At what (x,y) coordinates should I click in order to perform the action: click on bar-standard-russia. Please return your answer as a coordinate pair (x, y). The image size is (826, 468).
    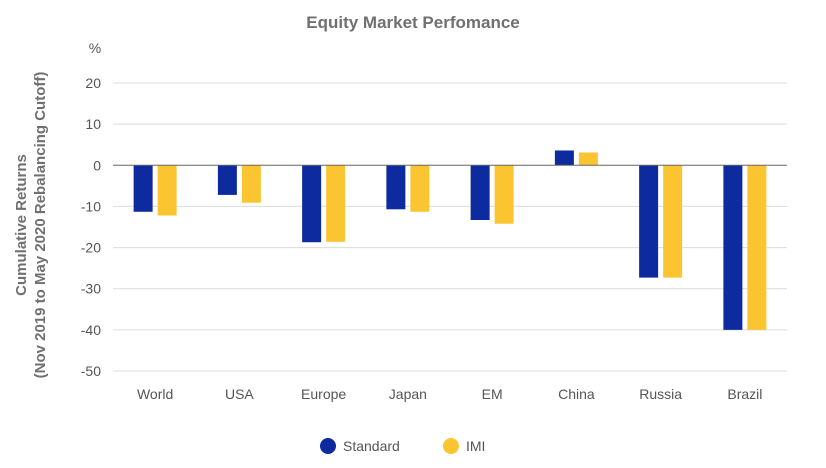
    Looking at the image, I should click on (649, 221).